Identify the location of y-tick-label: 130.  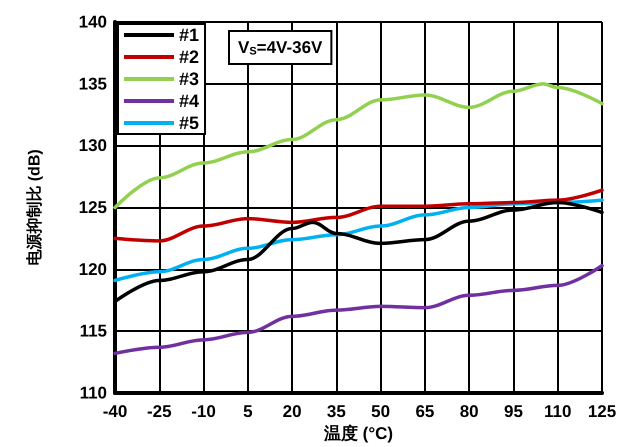
(92, 146).